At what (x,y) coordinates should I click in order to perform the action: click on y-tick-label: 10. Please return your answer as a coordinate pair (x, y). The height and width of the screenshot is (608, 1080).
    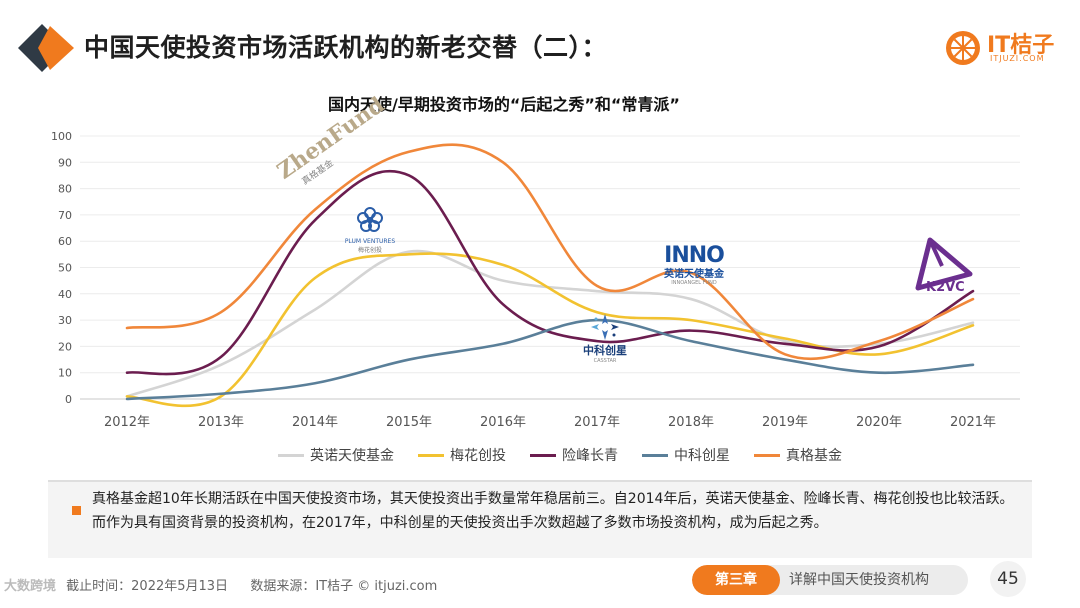
    Looking at the image, I should click on (65, 373).